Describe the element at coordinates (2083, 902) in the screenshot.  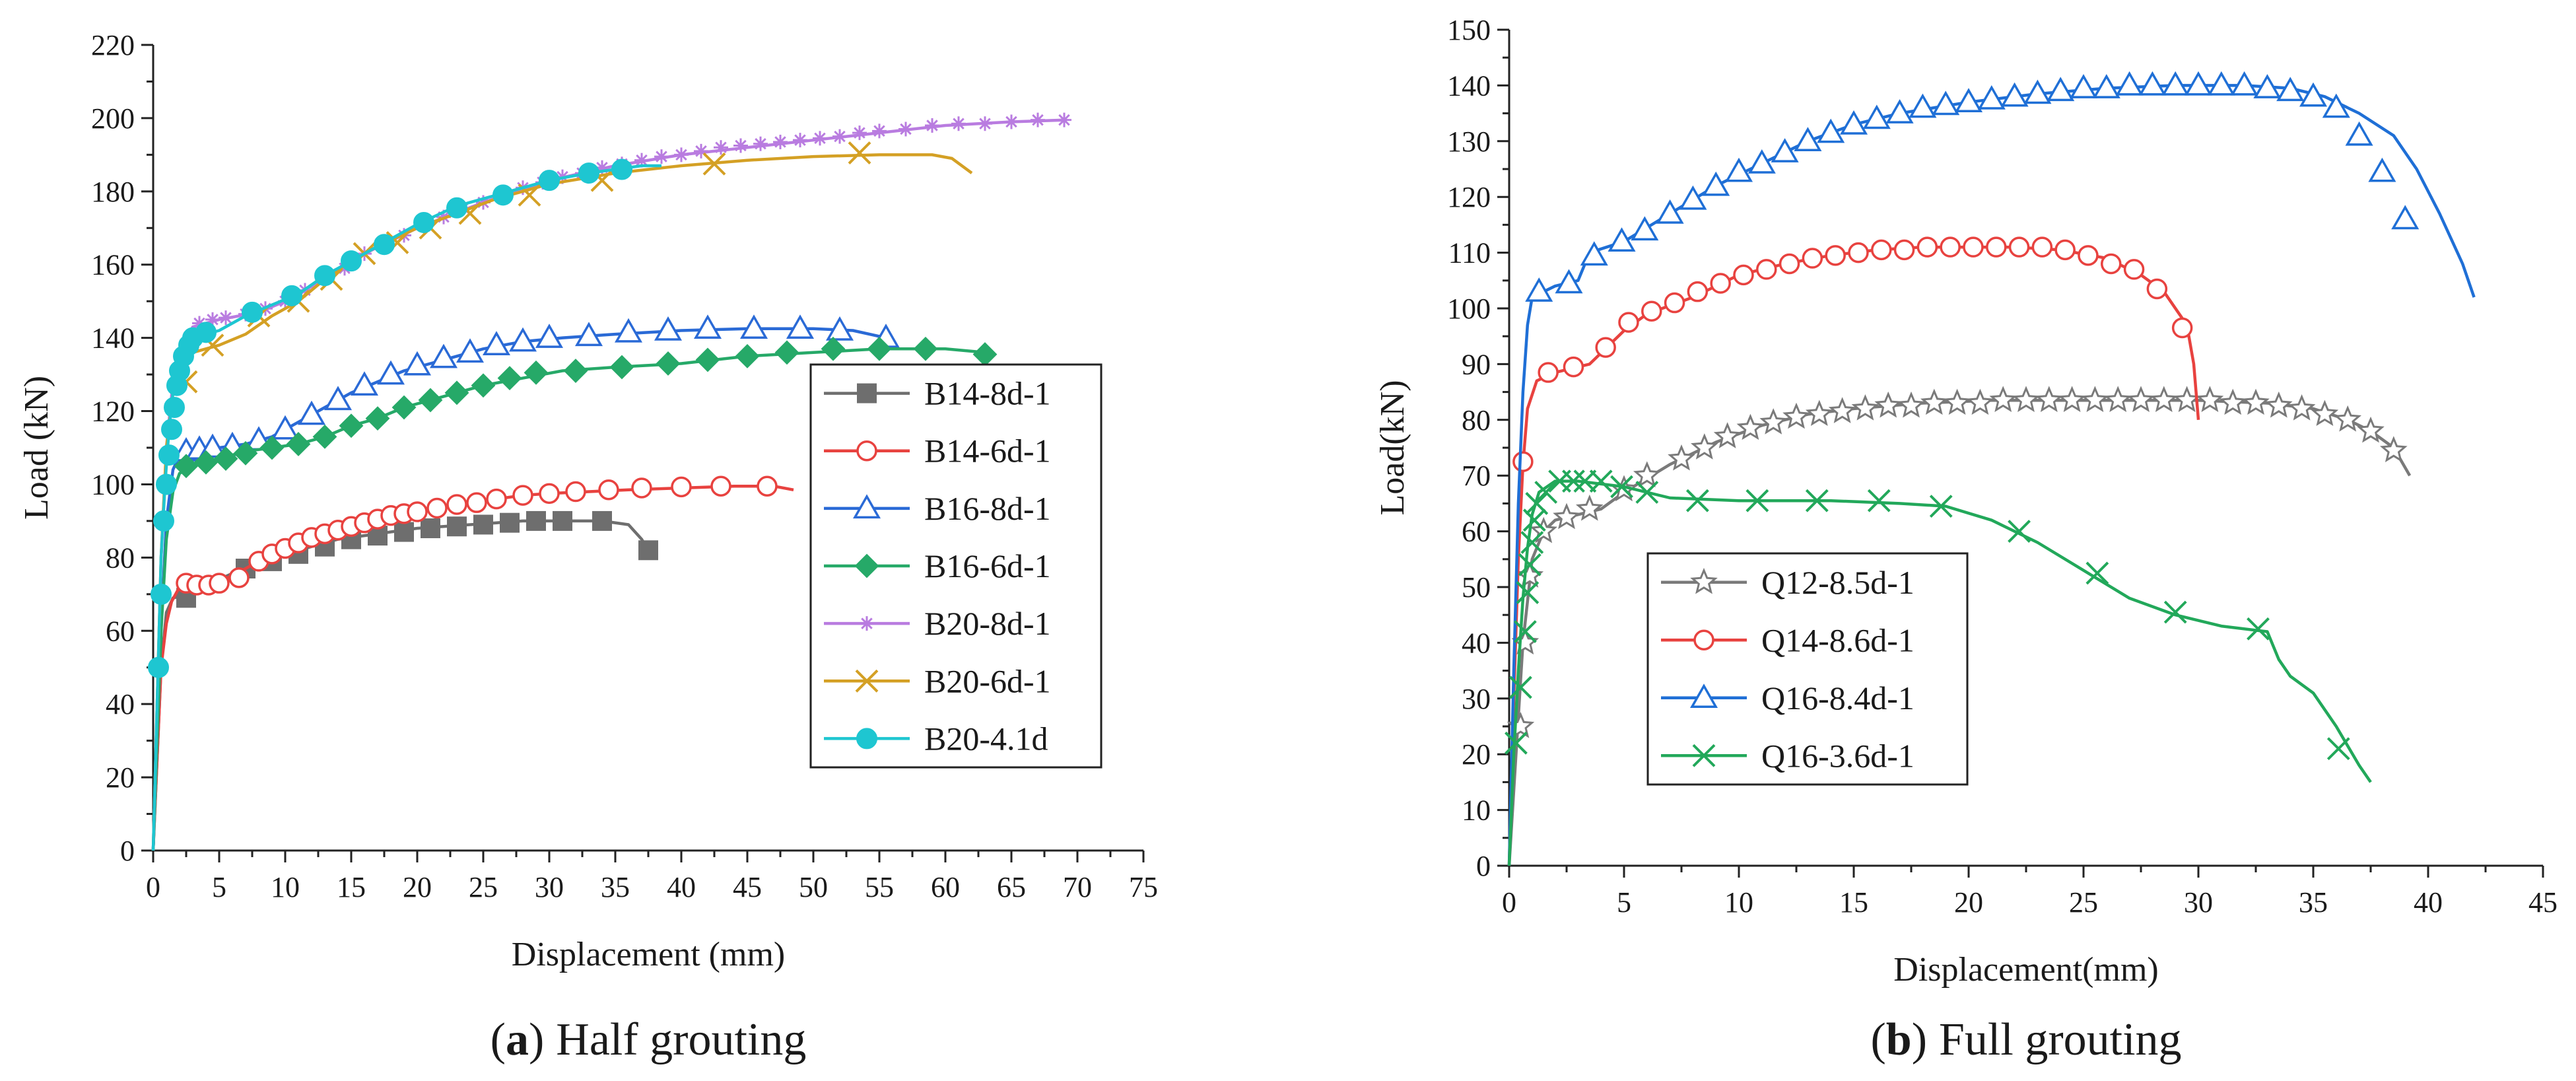
I see `x-tick-label: 25` at that location.